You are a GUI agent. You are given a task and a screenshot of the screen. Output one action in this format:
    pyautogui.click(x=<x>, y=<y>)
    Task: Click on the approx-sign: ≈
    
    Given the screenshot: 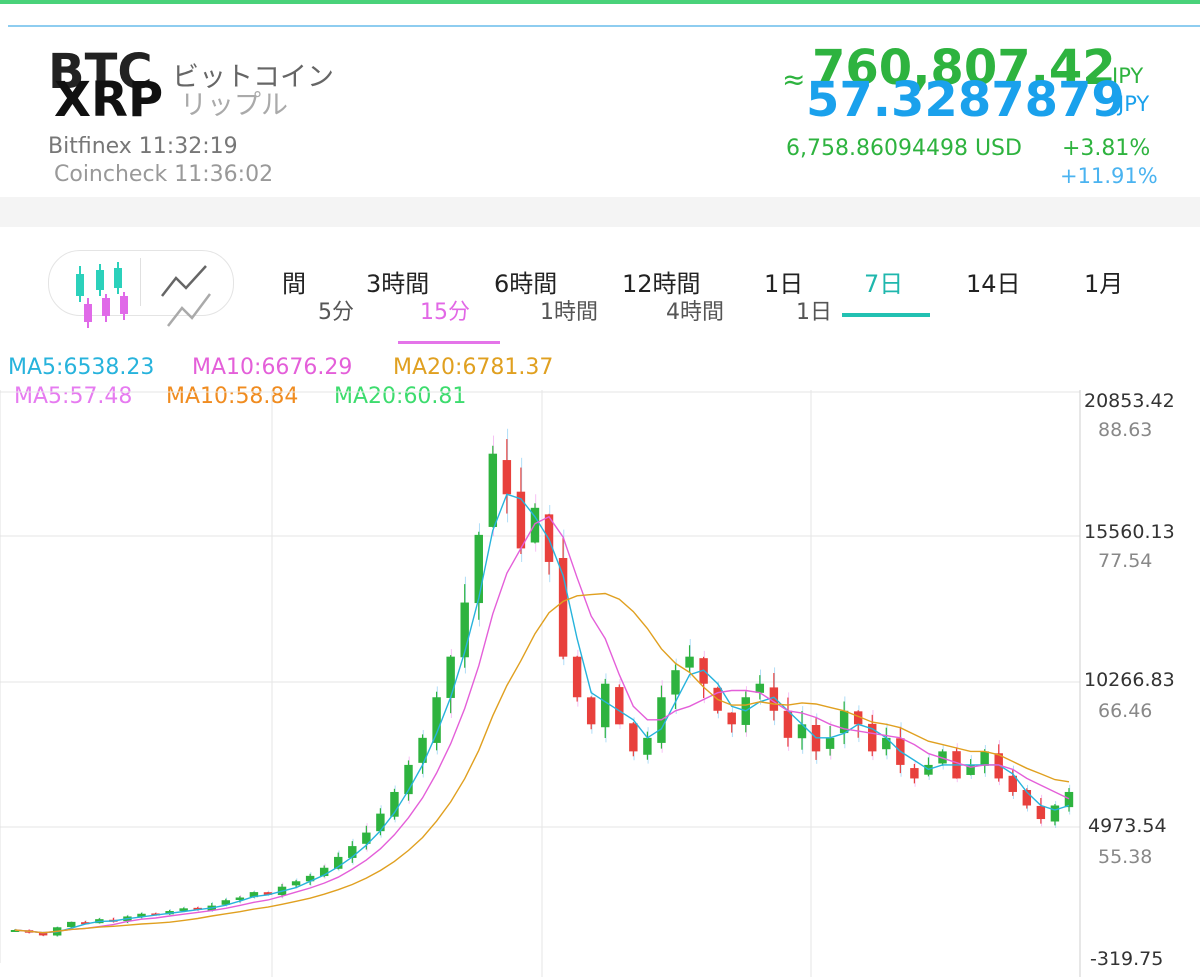 What is the action you would take?
    pyautogui.click(x=794, y=79)
    